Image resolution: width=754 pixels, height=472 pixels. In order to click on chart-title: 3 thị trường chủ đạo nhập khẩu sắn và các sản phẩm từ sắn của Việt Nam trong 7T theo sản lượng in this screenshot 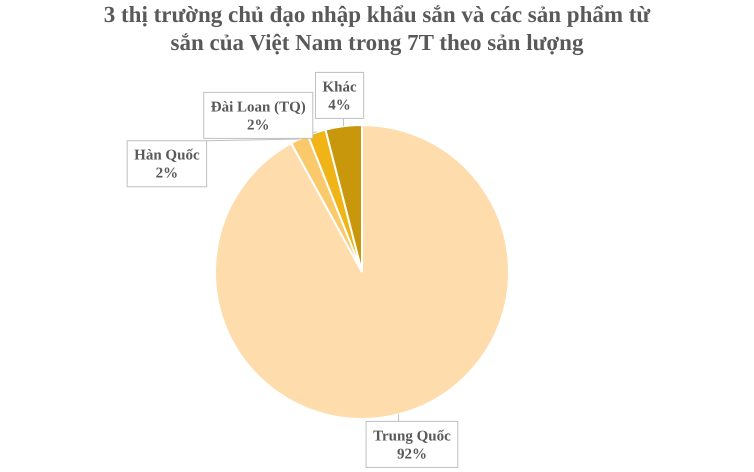, I will do `click(377, 29)`.